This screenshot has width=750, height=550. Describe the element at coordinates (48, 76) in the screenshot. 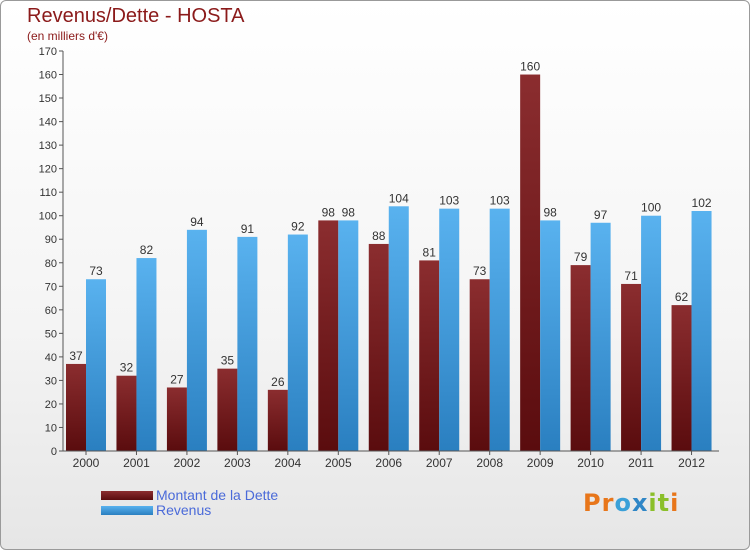

I see `y-tick-label: 160` at that location.